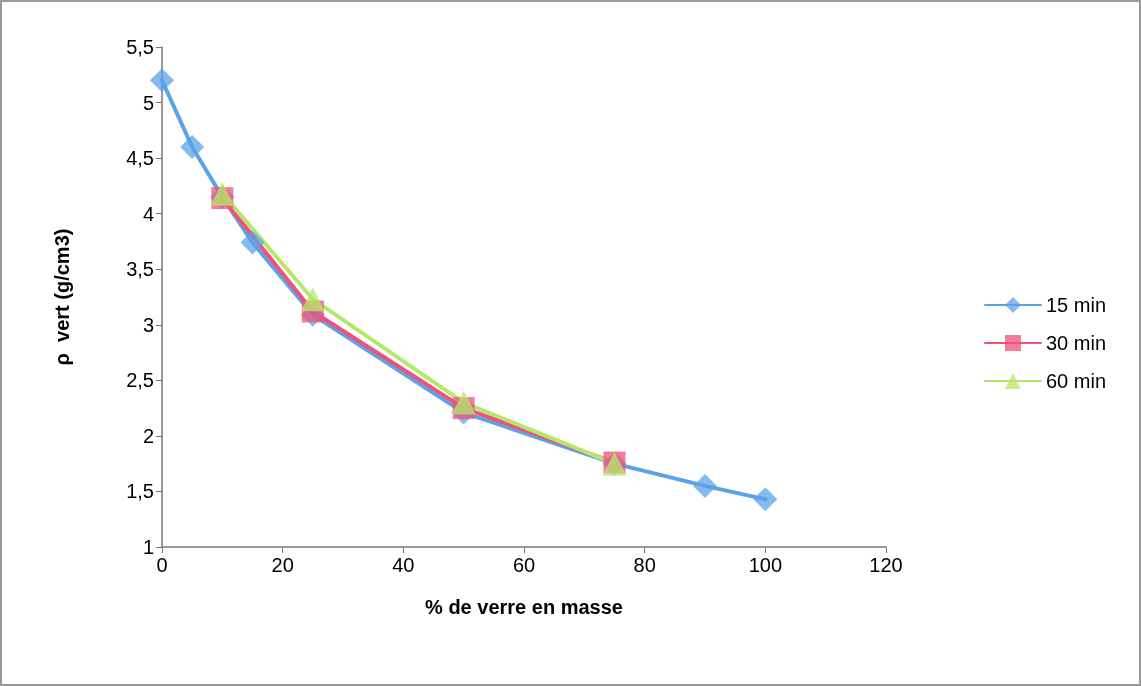 This screenshot has width=1141, height=686. I want to click on x-tick-label: 20, so click(282, 565).